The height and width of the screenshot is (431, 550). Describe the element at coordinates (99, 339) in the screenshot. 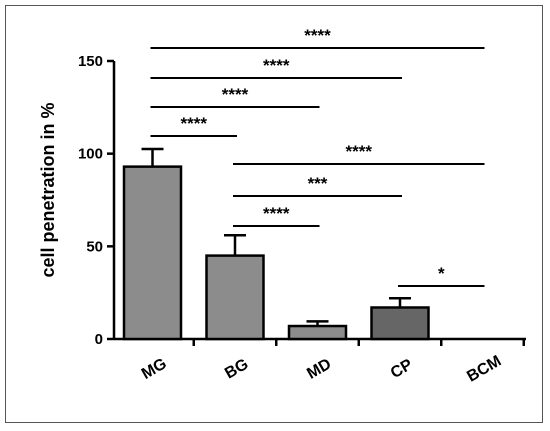

I see `y-tick-label: 0` at that location.